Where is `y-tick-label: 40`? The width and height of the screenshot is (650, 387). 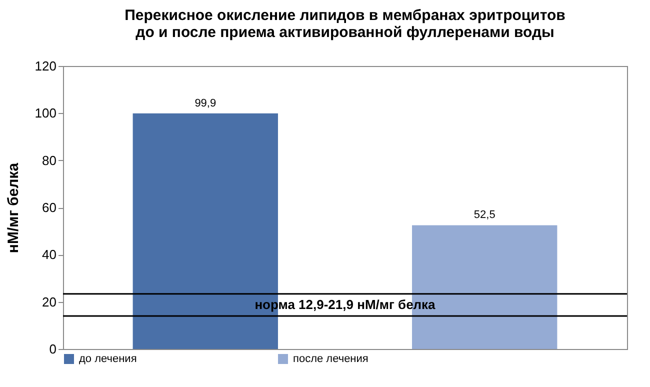
y-tick-label: 40 is located at coordinates (49, 254).